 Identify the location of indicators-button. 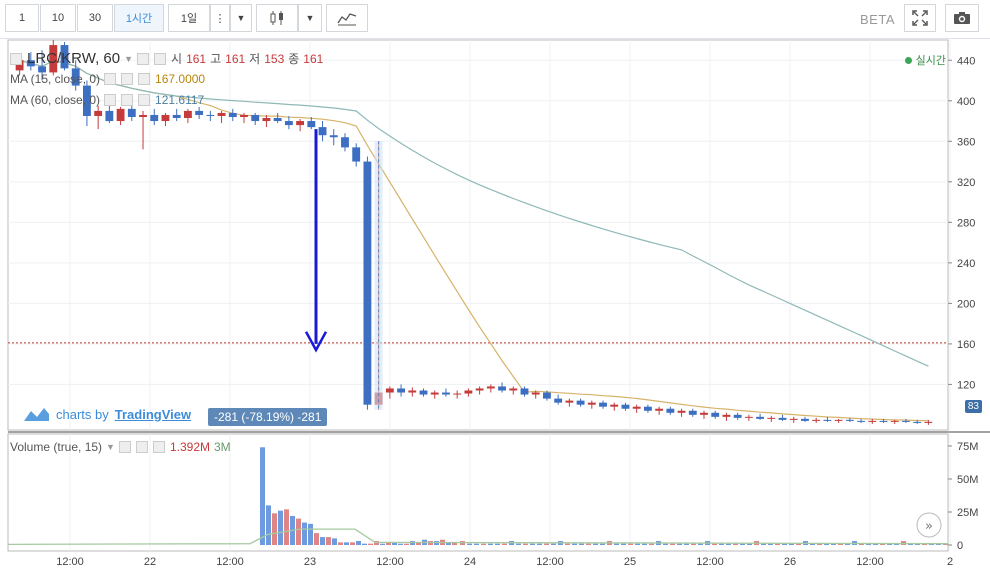
(347, 18).